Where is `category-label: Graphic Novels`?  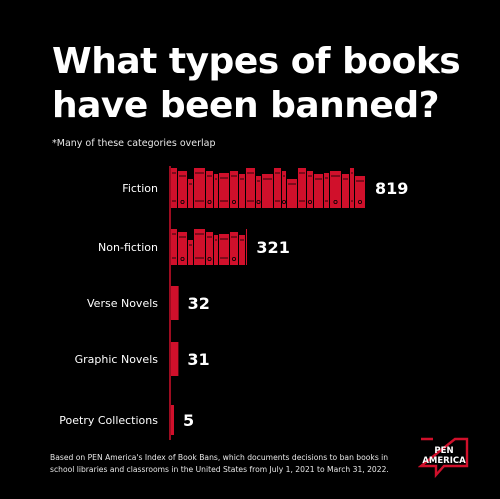 category-label: Graphic Novels is located at coordinates (117, 359).